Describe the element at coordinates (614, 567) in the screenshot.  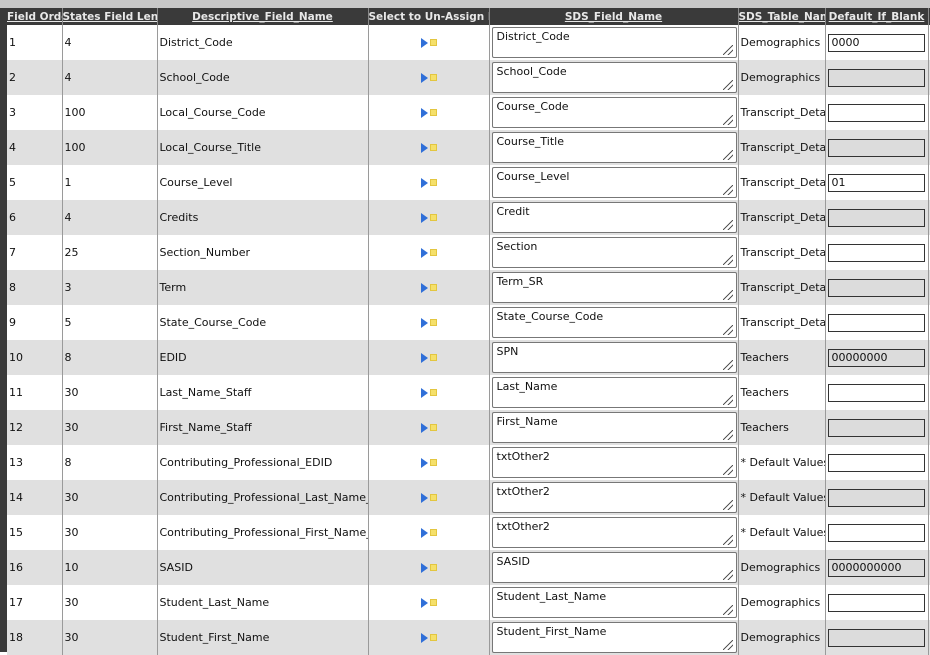
I see `sds-field-textarea: SASID` at that location.